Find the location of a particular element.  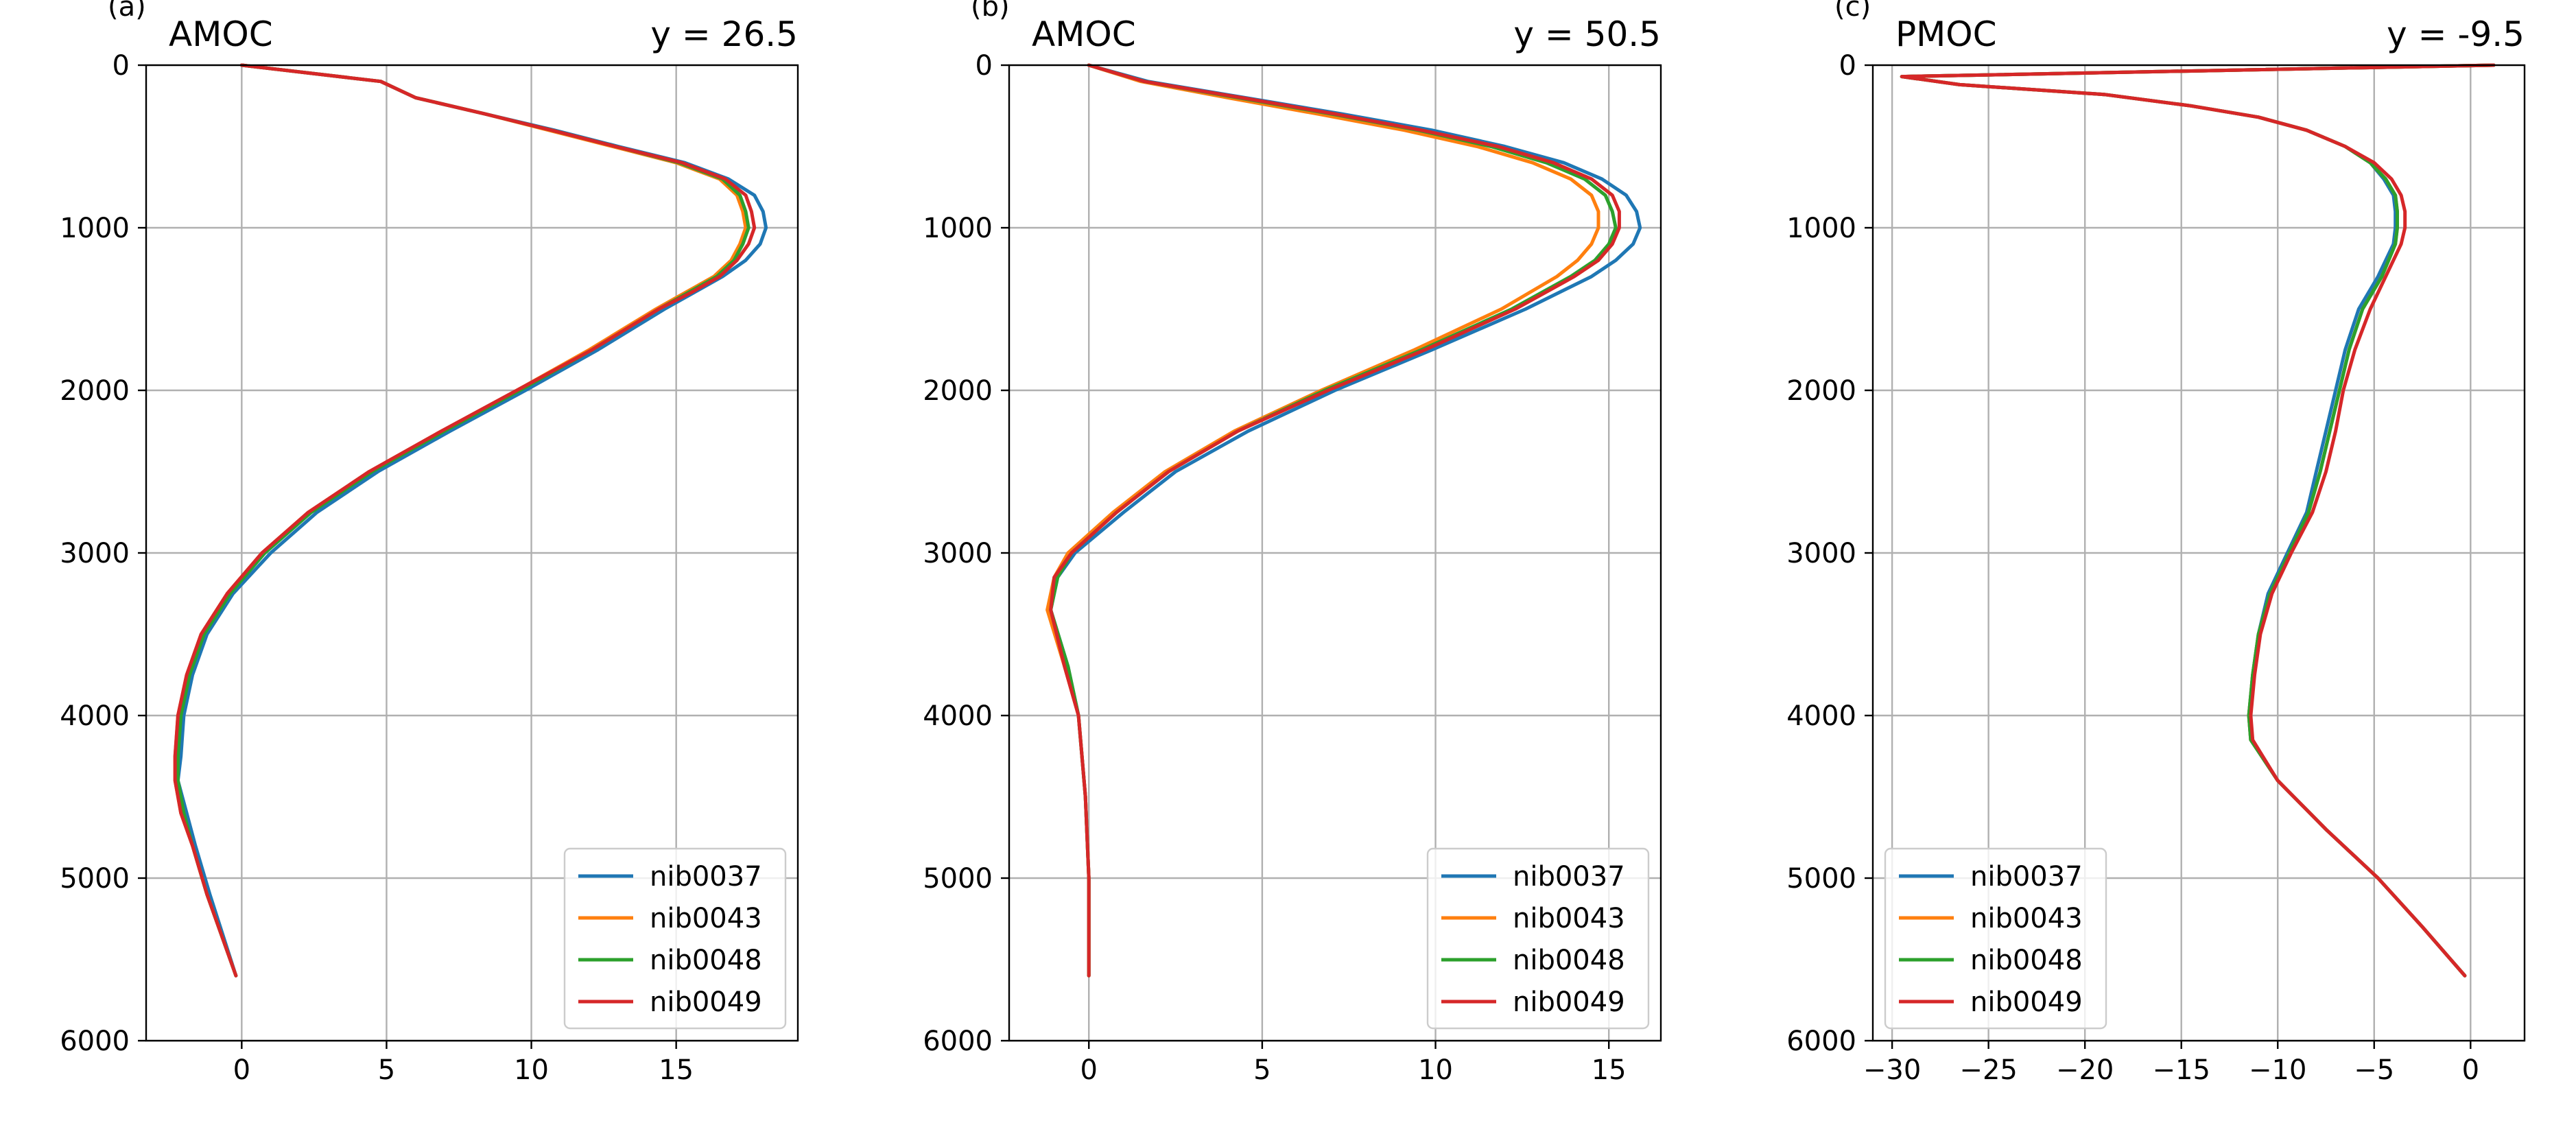

title-right: y = 50.5 is located at coordinates (1587, 34).